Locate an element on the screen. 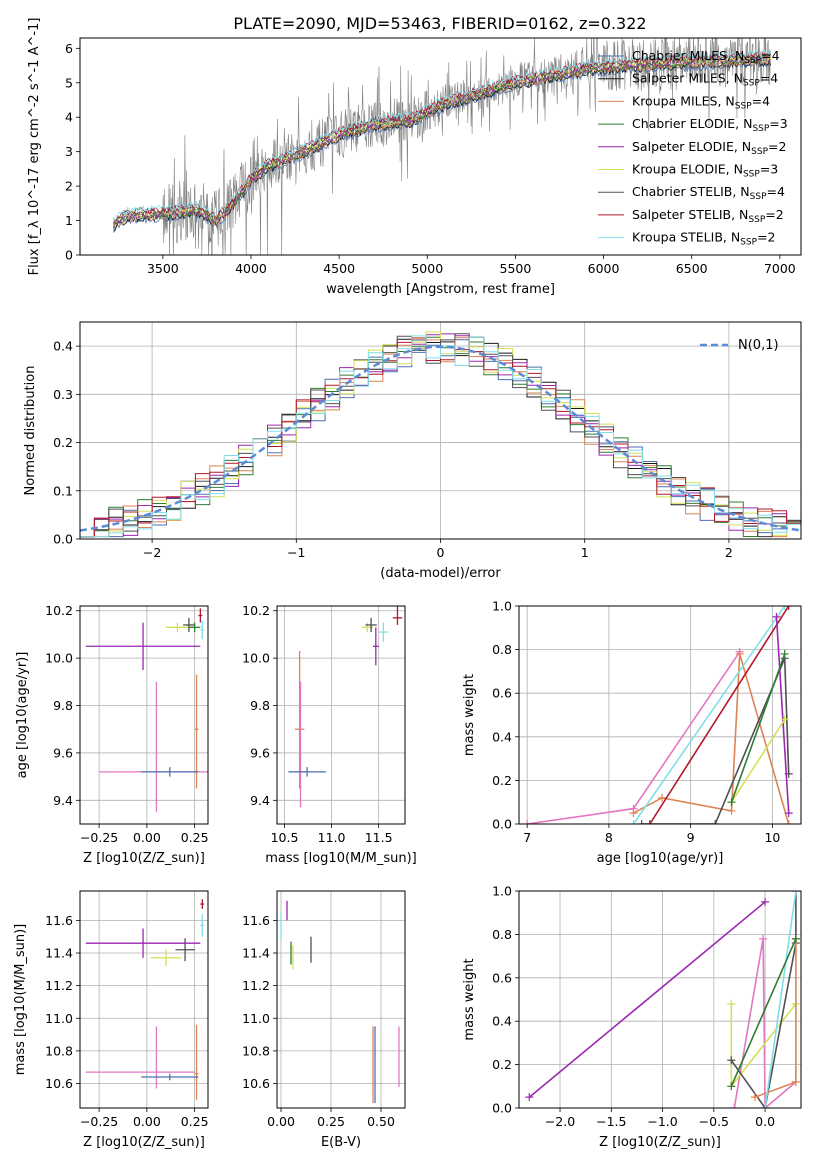  y-tick-label: 9.8 is located at coordinates (260, 705).